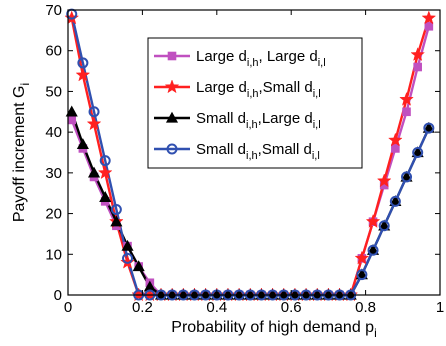 The width and height of the screenshot is (446, 346). Describe the element at coordinates (53, 254) in the screenshot. I see `y-tick-label: 10` at that location.